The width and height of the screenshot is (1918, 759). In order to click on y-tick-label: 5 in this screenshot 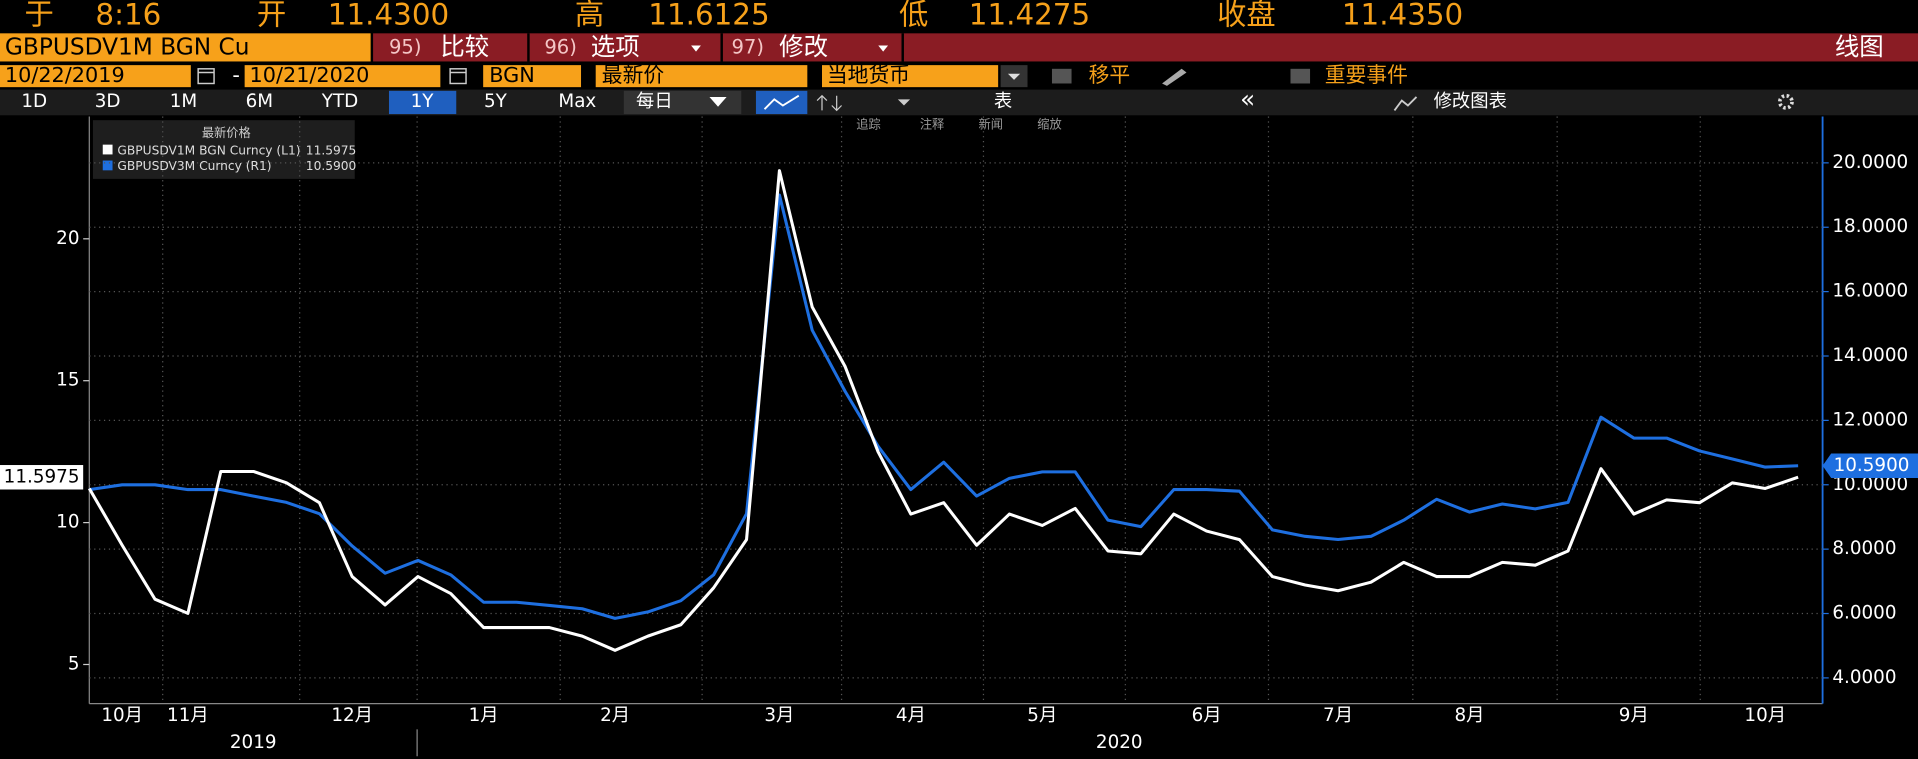, I will do `click(74, 663)`.